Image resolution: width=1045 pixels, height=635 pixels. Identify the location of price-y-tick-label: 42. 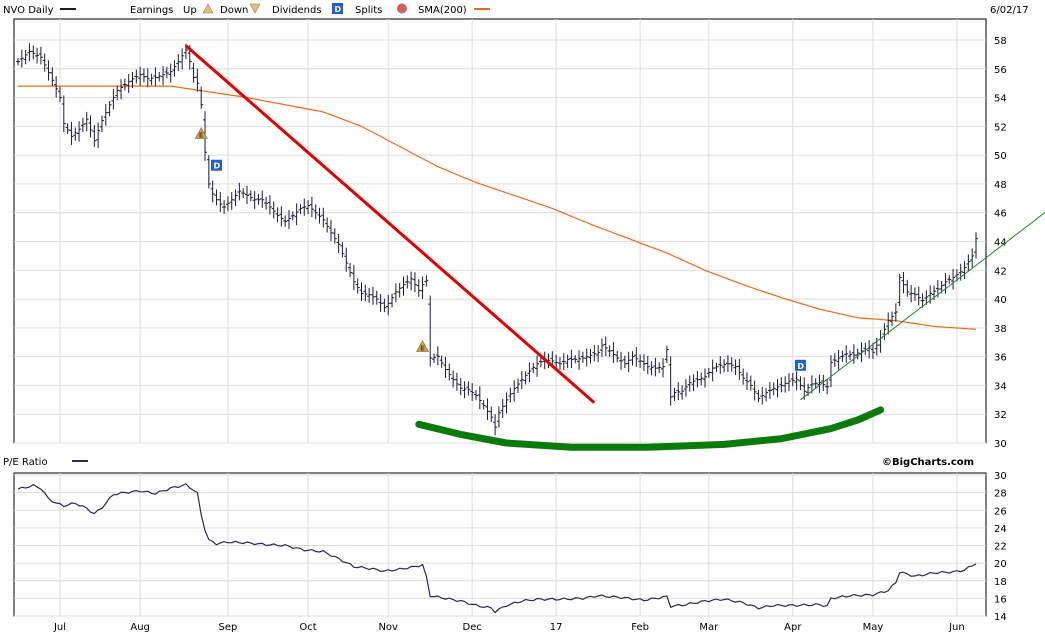
(1000, 271).